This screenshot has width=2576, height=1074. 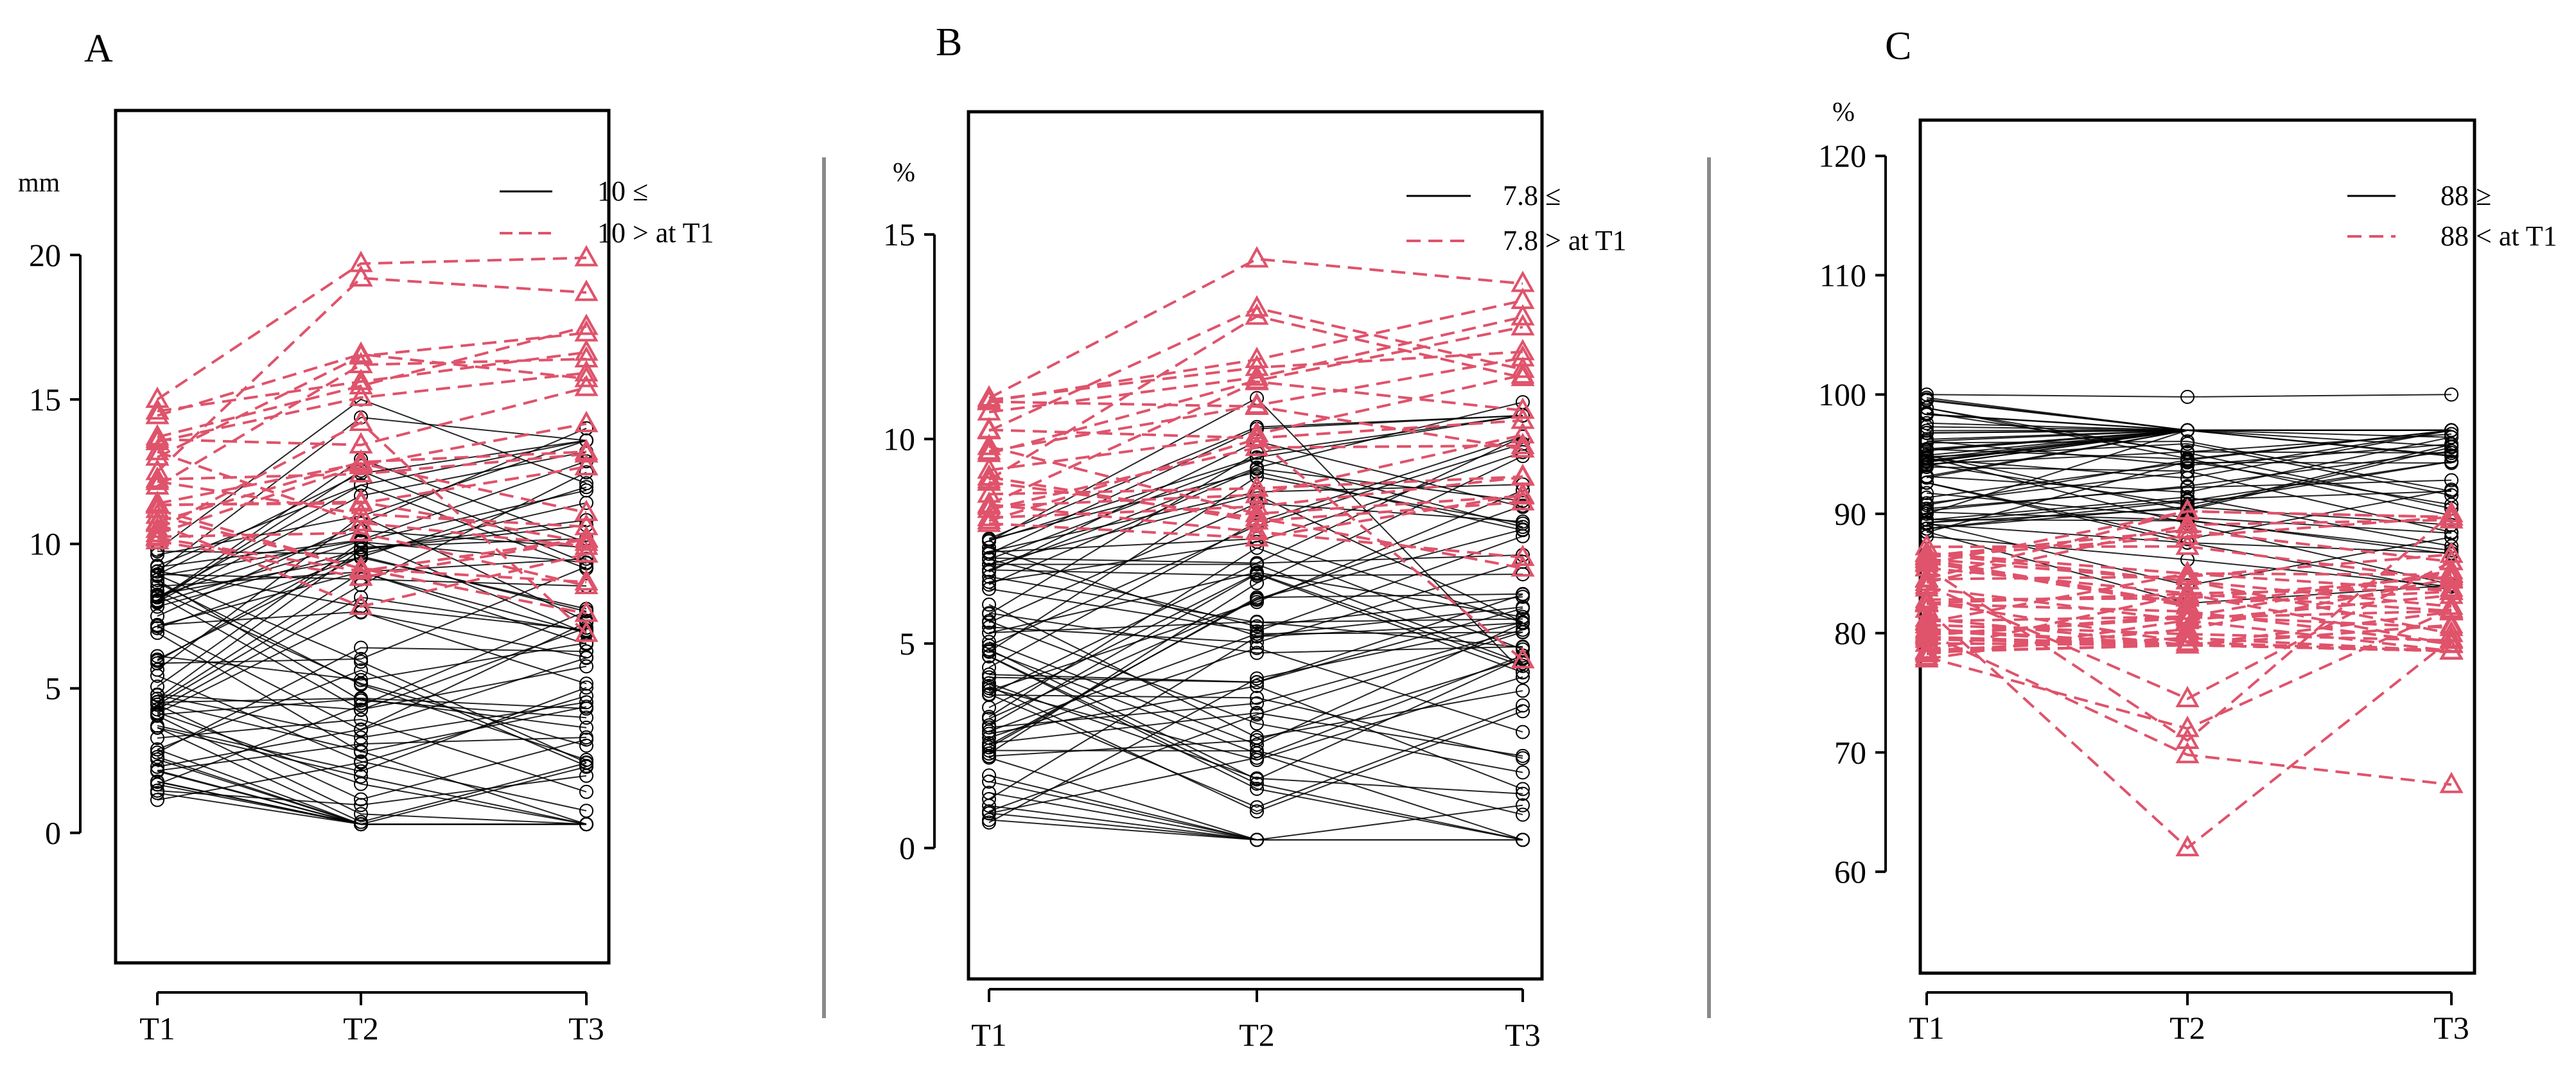 What do you see at coordinates (655, 233) in the screenshot?
I see `legend-label-red: 10 > at T1` at bounding box center [655, 233].